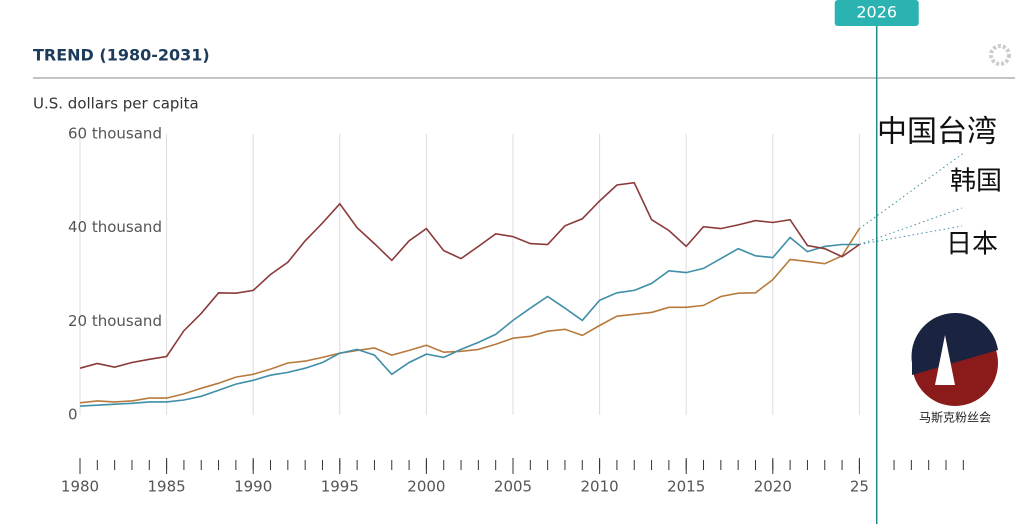 The width and height of the screenshot is (1024, 524). Describe the element at coordinates (116, 104) in the screenshot. I see `y-axis-title: U.S. dollars per capita` at that location.